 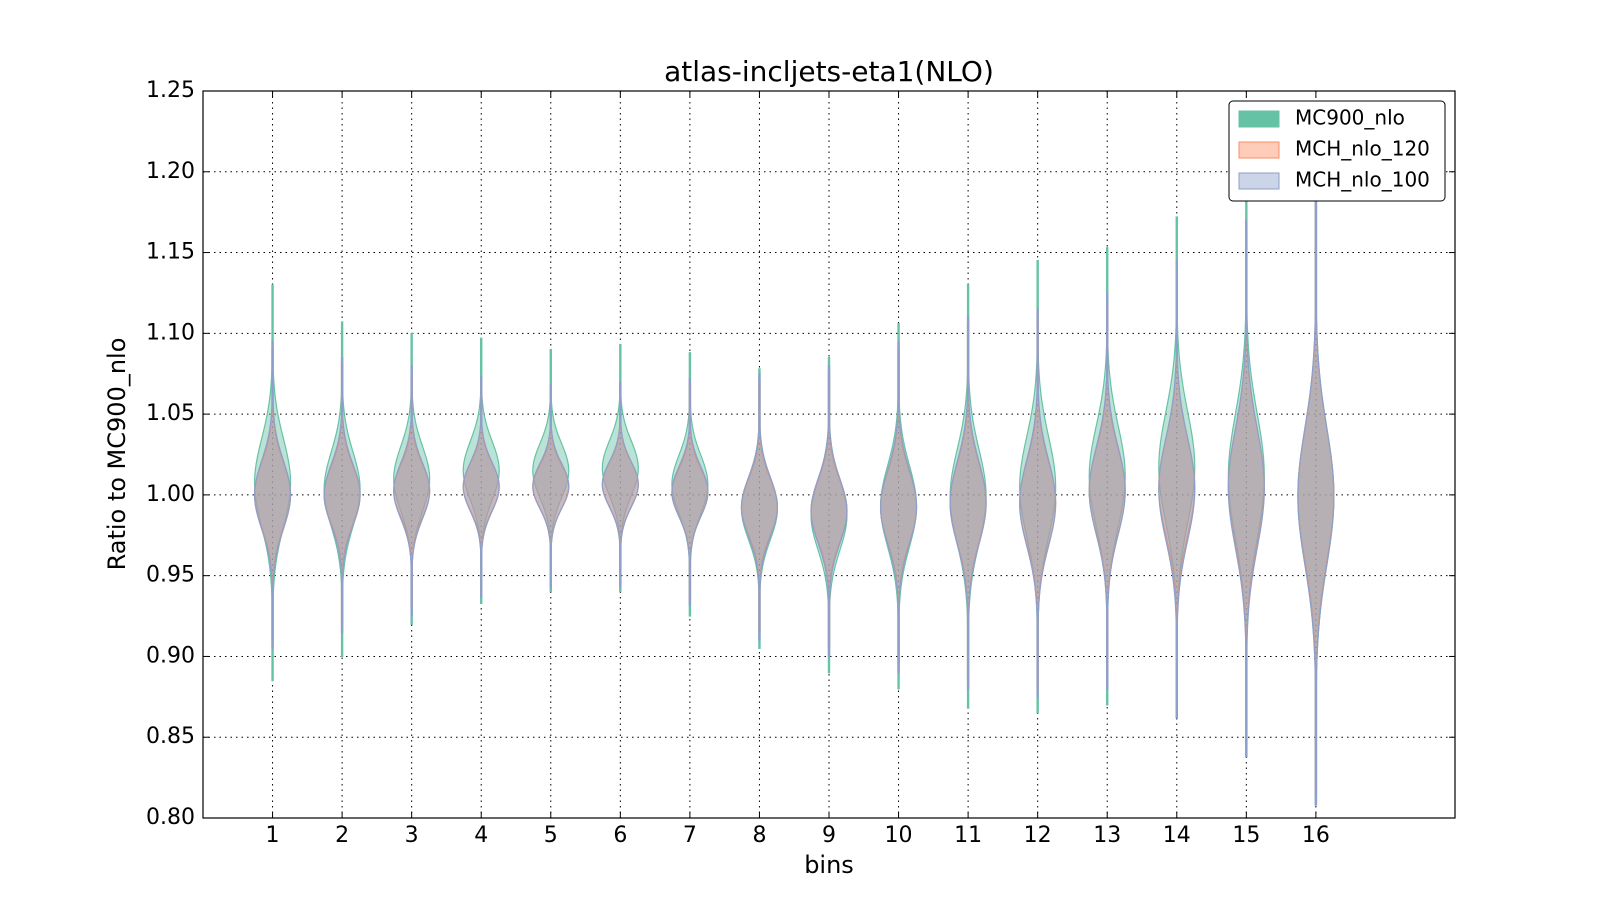 What do you see at coordinates (481, 835) in the screenshot?
I see `x-tick-label: 4` at bounding box center [481, 835].